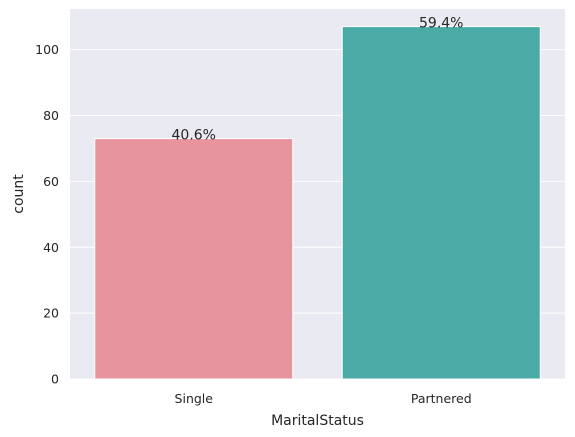  Describe the element at coordinates (55, 379) in the screenshot. I see `y-tick-label: 0` at that location.